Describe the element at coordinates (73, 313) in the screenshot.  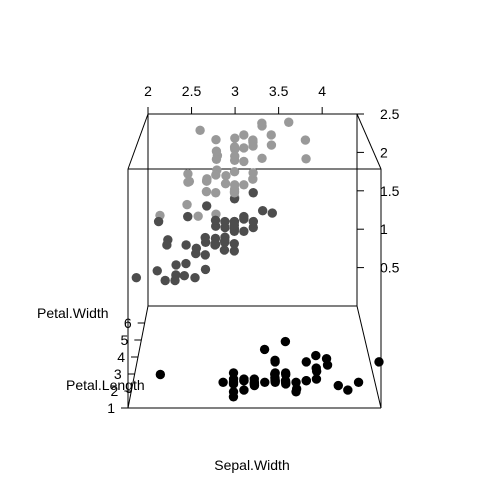
I see `z-axis-label: Petal.Width` at that location.